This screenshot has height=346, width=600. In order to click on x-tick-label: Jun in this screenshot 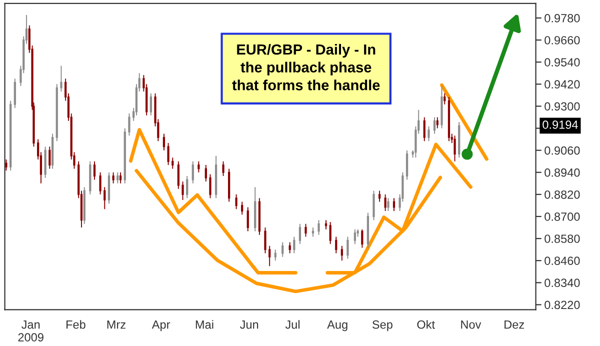, I will do `click(249, 324)`.